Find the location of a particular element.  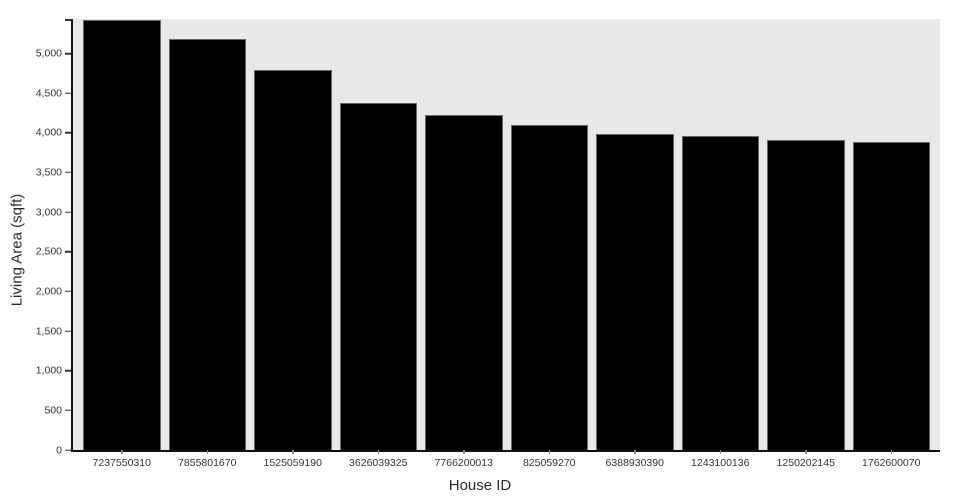

x-tick-label: 7237550310 is located at coordinates (121, 463).